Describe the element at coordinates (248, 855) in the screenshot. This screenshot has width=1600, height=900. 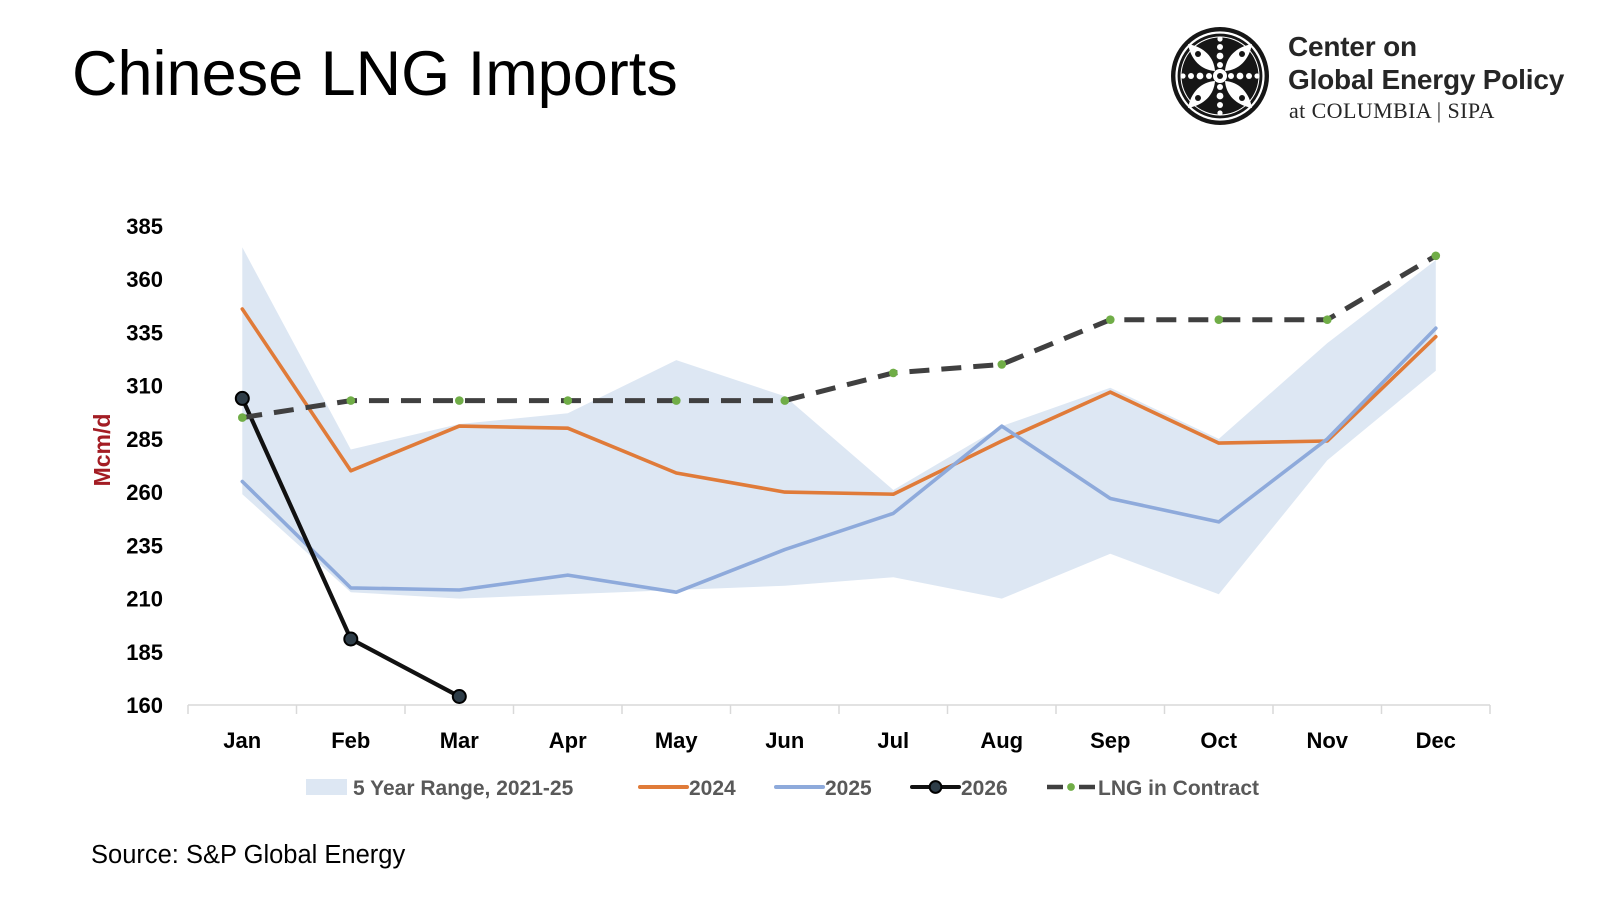
I see `source-note: Source: S&P Global Energy` at that location.